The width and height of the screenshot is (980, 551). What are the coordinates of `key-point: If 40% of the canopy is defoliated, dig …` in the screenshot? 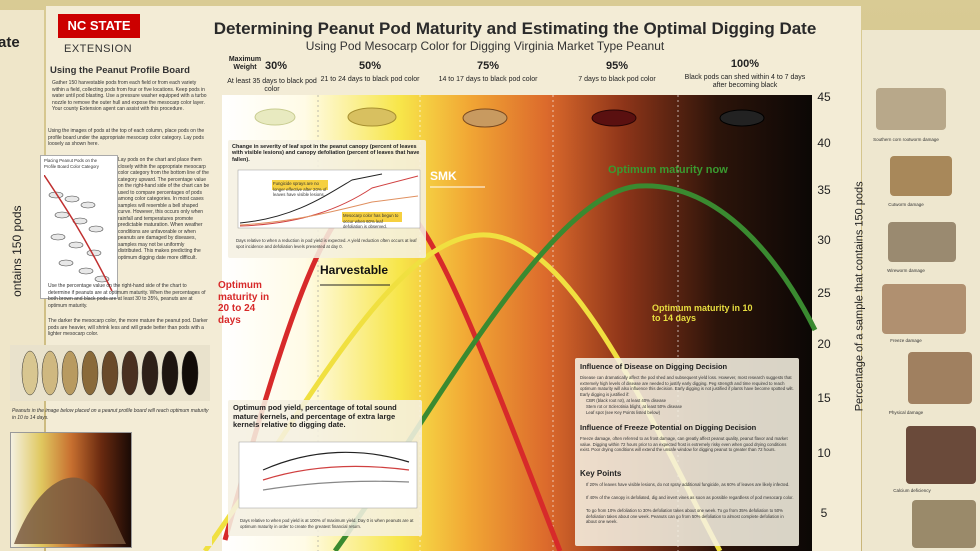 It's located at (690, 497).